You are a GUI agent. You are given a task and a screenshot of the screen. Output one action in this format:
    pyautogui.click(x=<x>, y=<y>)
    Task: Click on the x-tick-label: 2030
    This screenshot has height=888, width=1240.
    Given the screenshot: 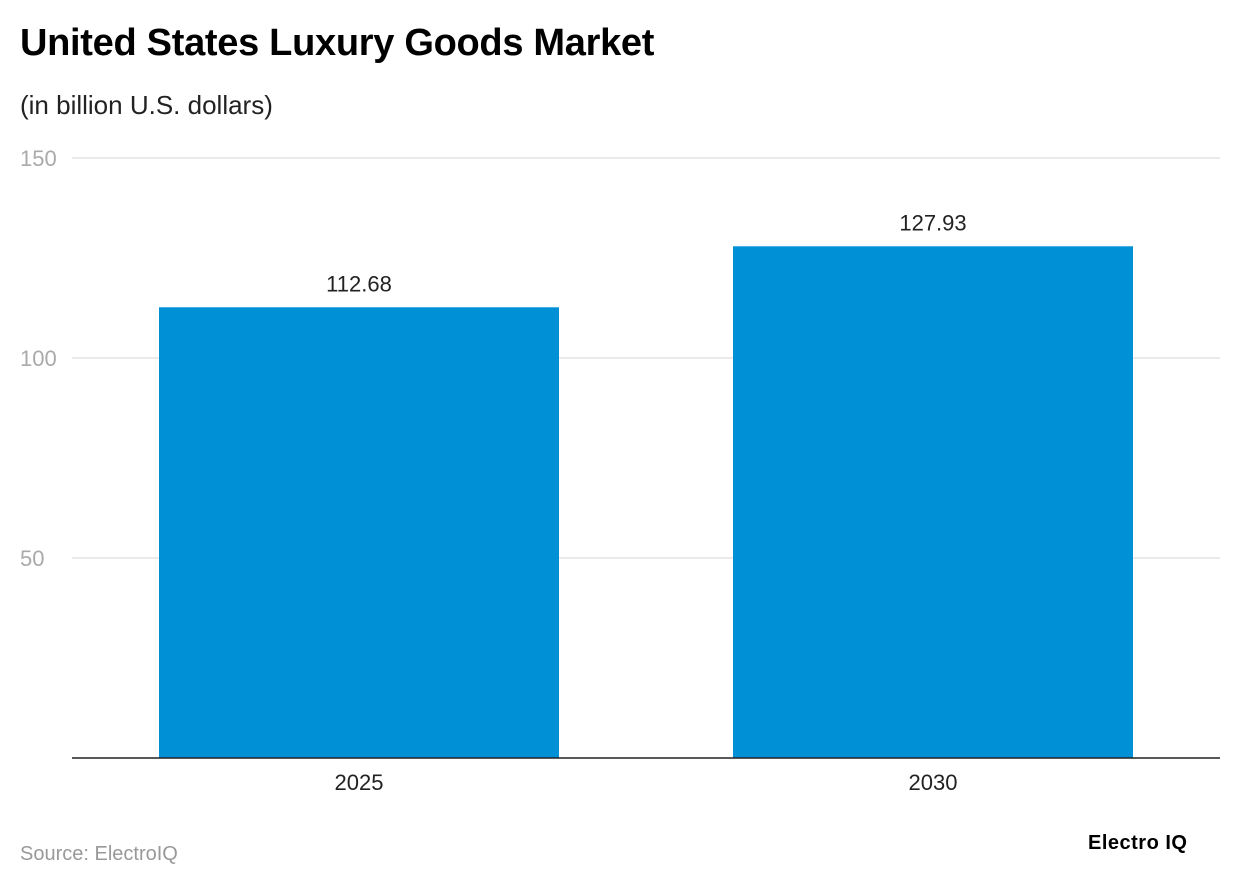 What is the action you would take?
    pyautogui.click(x=933, y=782)
    